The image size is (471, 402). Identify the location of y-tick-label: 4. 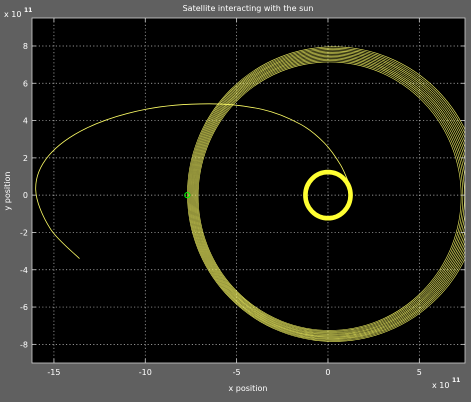
(25, 121).